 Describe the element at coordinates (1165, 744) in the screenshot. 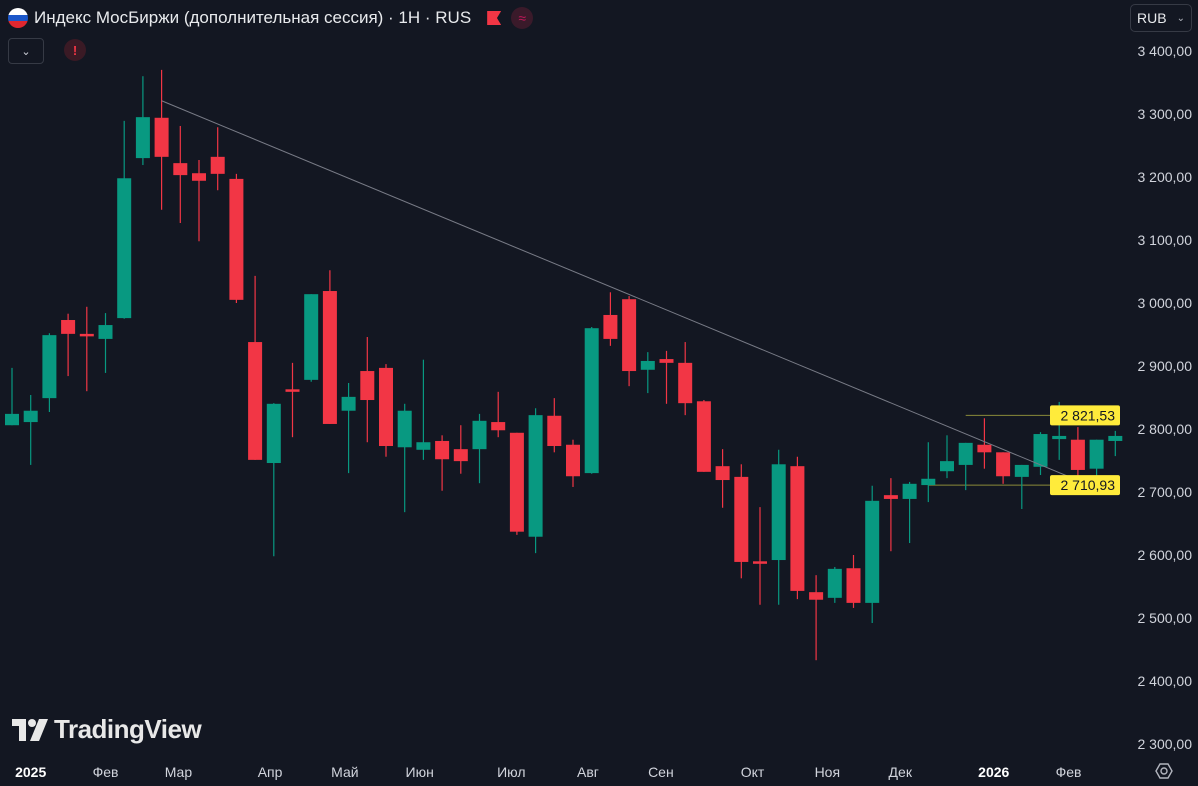

I see `y-tick-label: 2 300,00` at that location.